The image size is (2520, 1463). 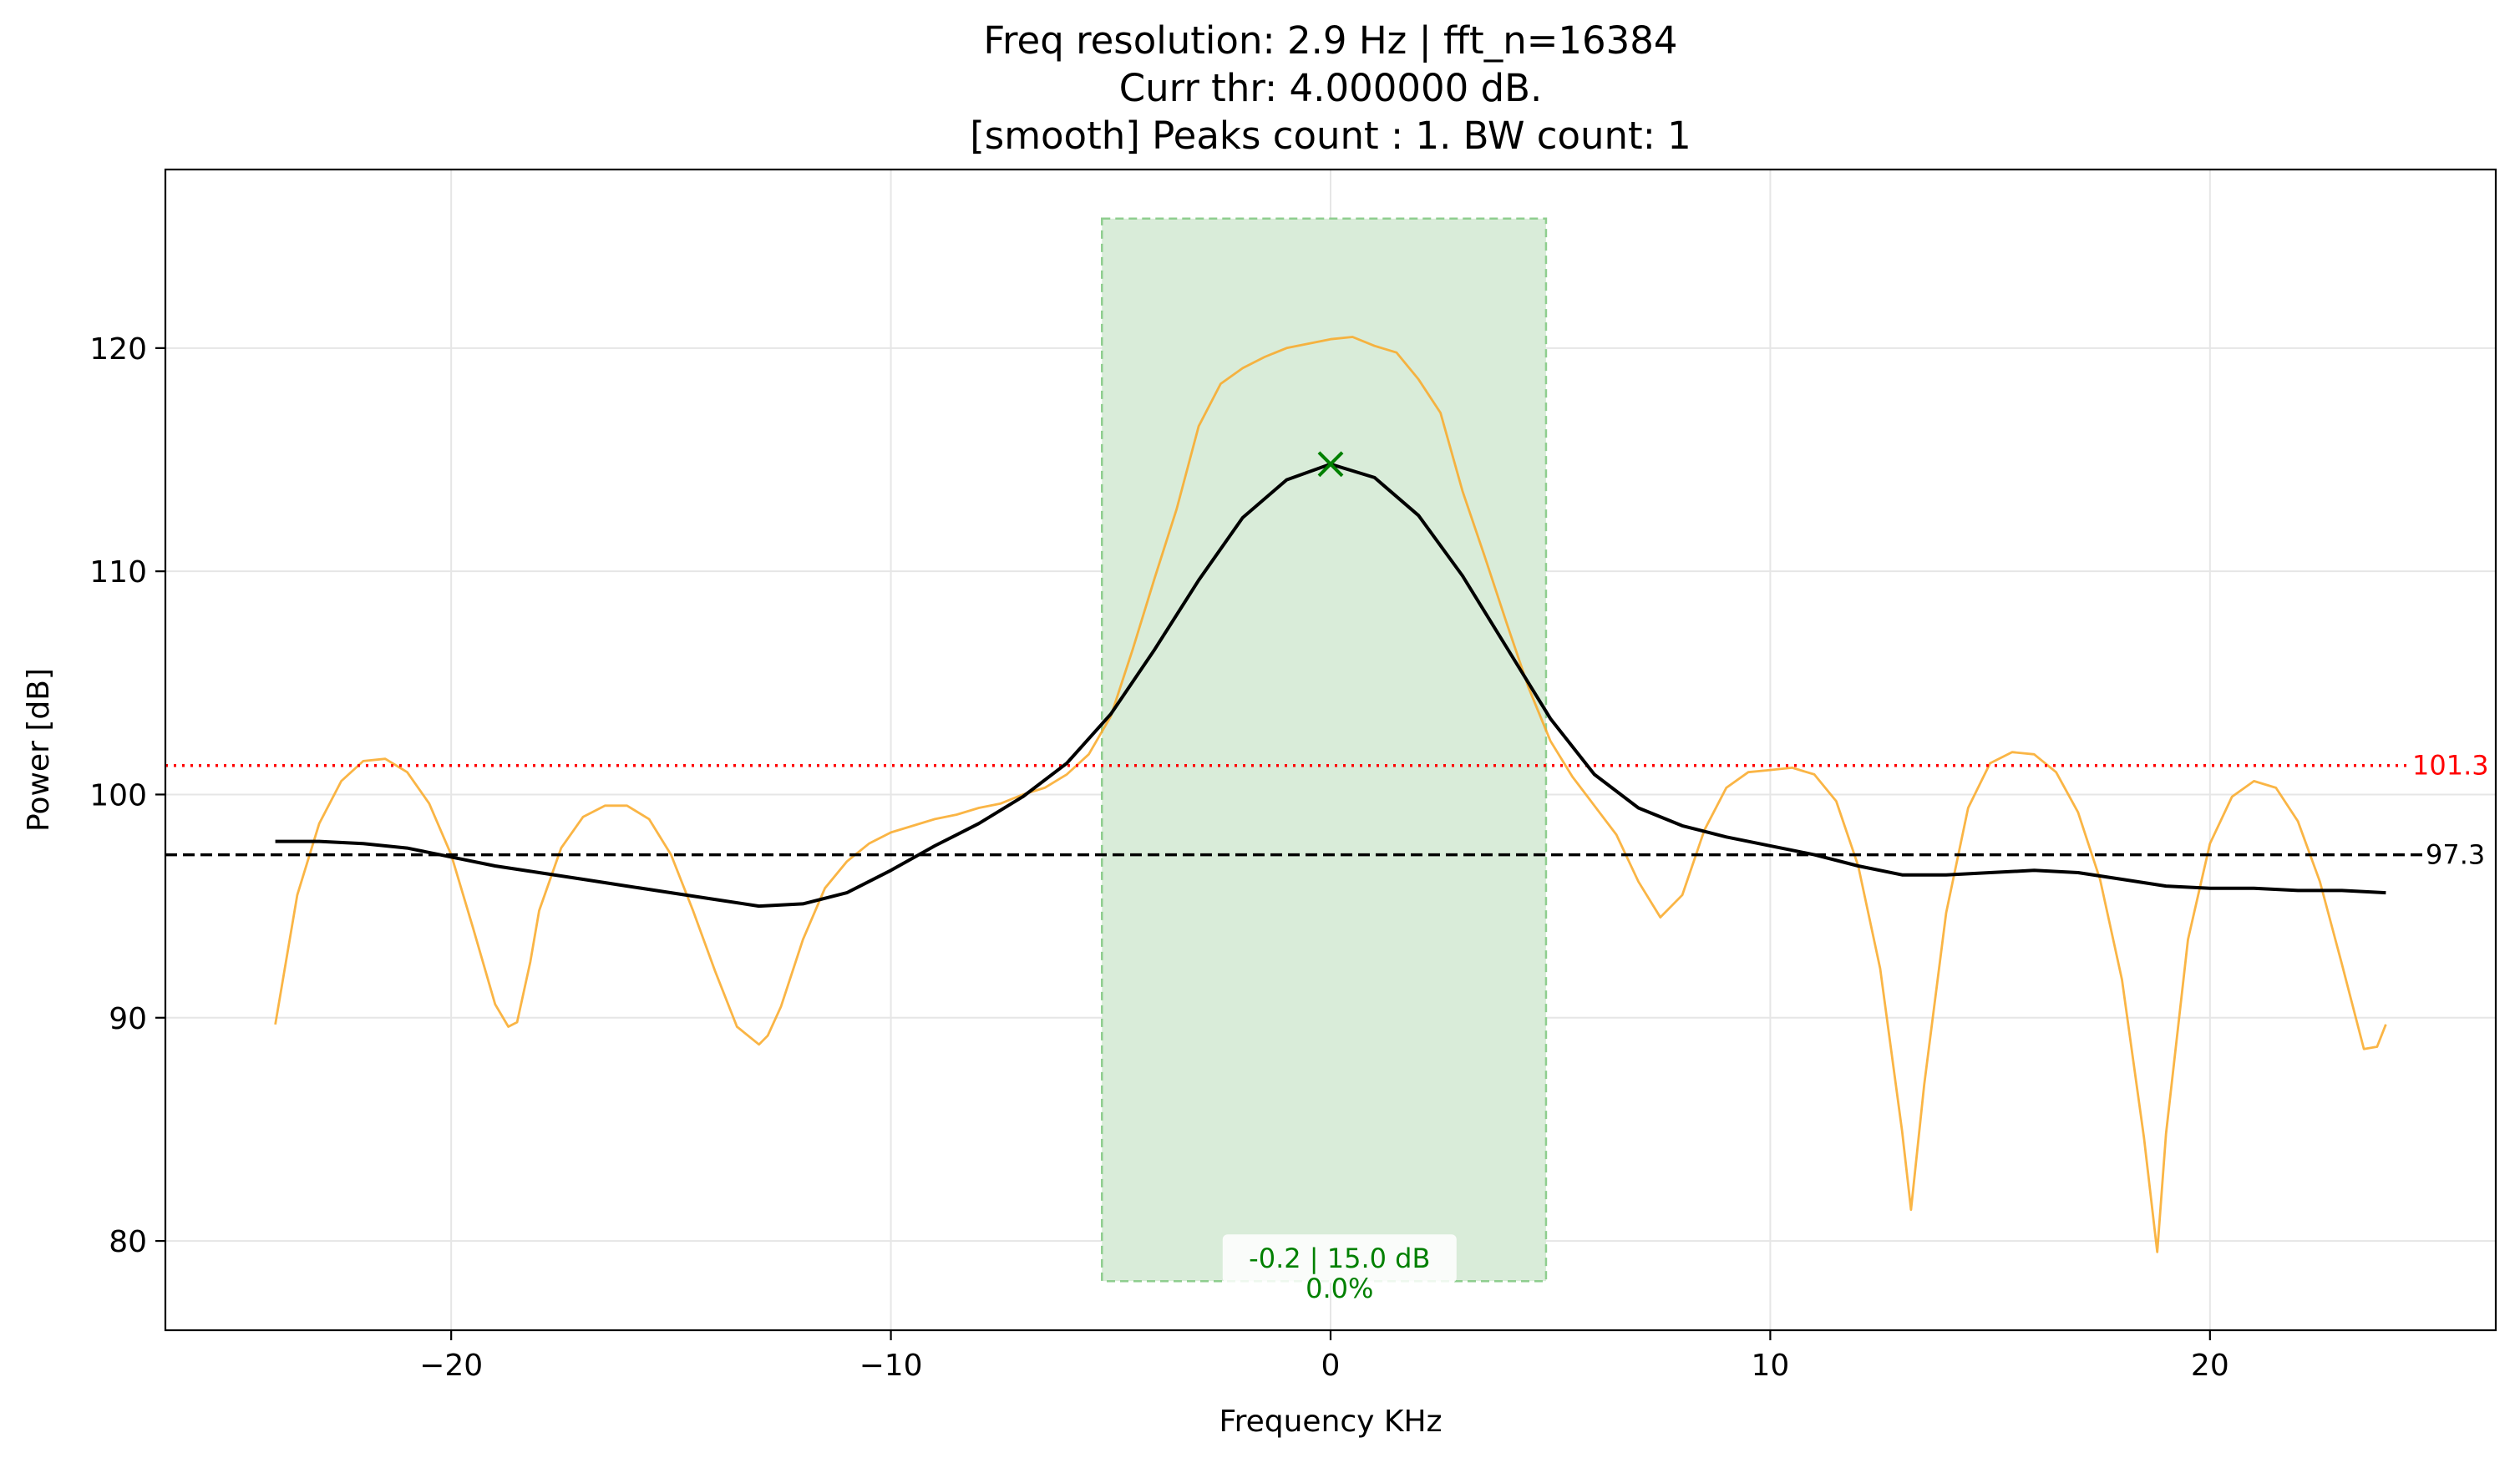 What do you see at coordinates (118, 349) in the screenshot?
I see `y-tick-label: 120` at bounding box center [118, 349].